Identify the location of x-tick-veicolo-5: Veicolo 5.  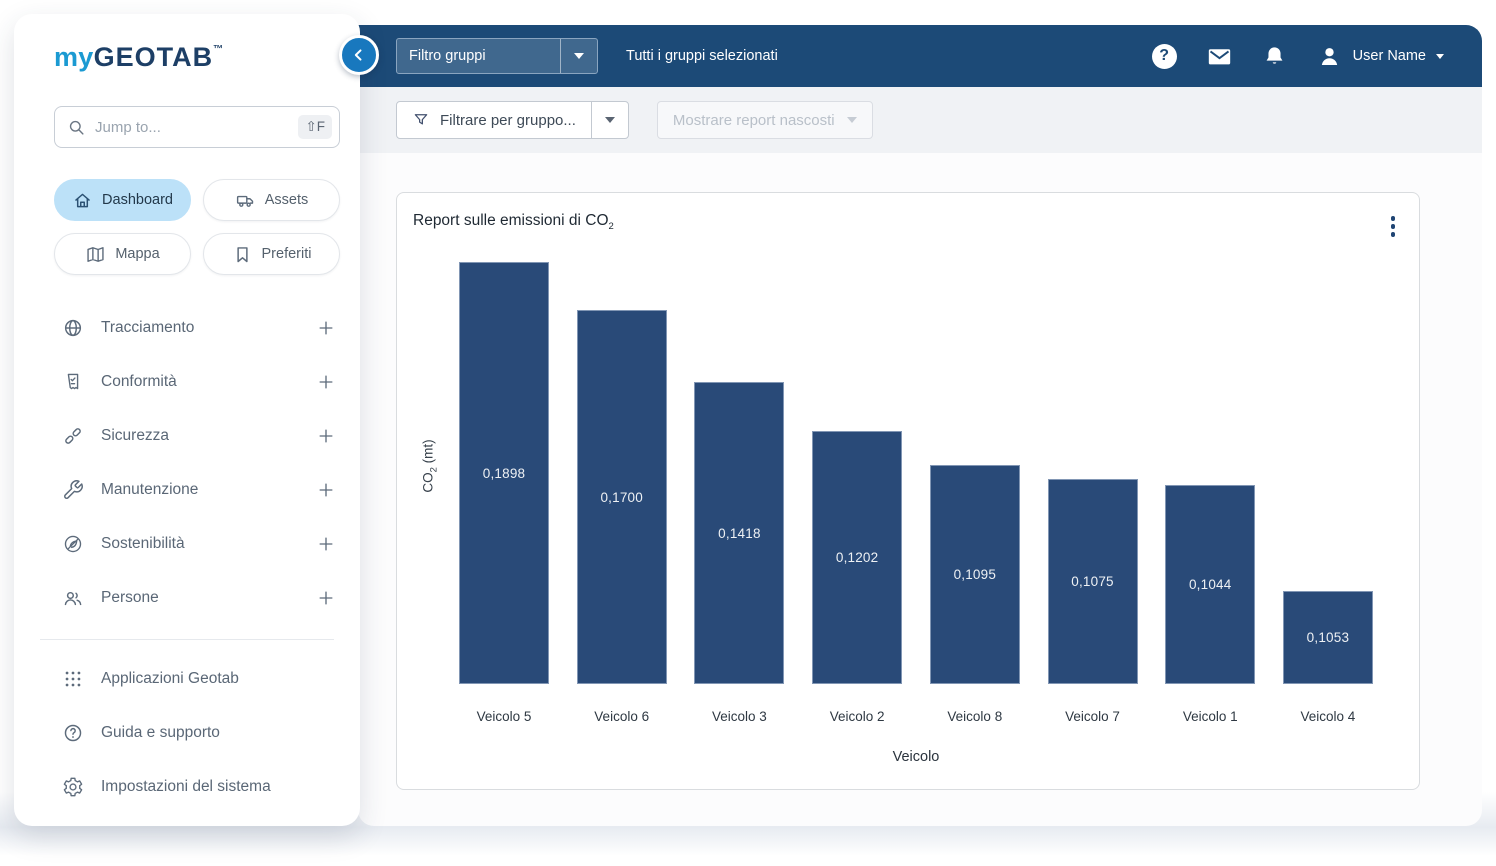
(504, 716).